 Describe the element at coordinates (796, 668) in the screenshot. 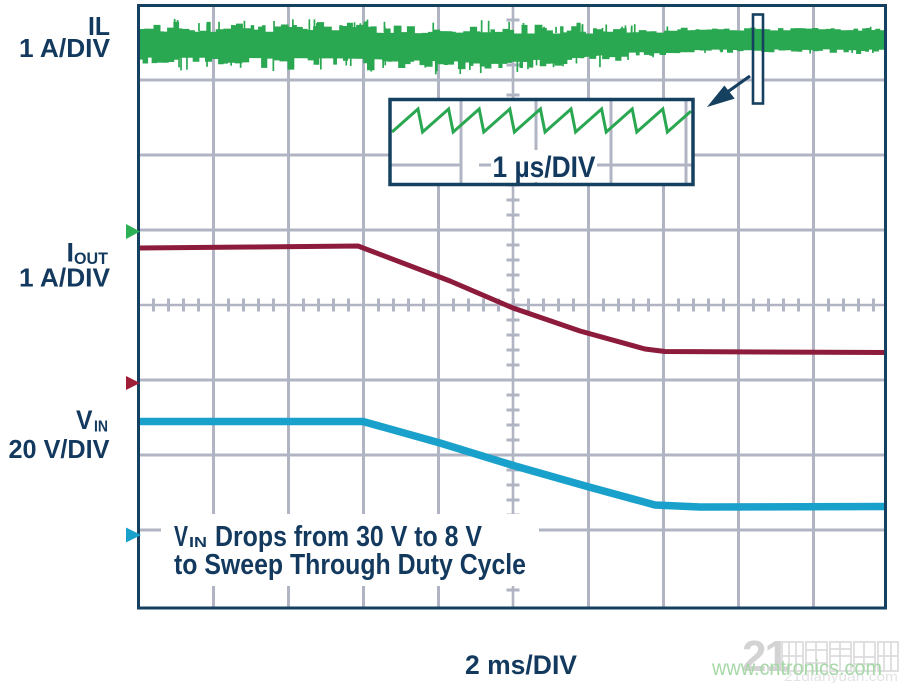

I see `svg-text: www.cntronics.com` at that location.